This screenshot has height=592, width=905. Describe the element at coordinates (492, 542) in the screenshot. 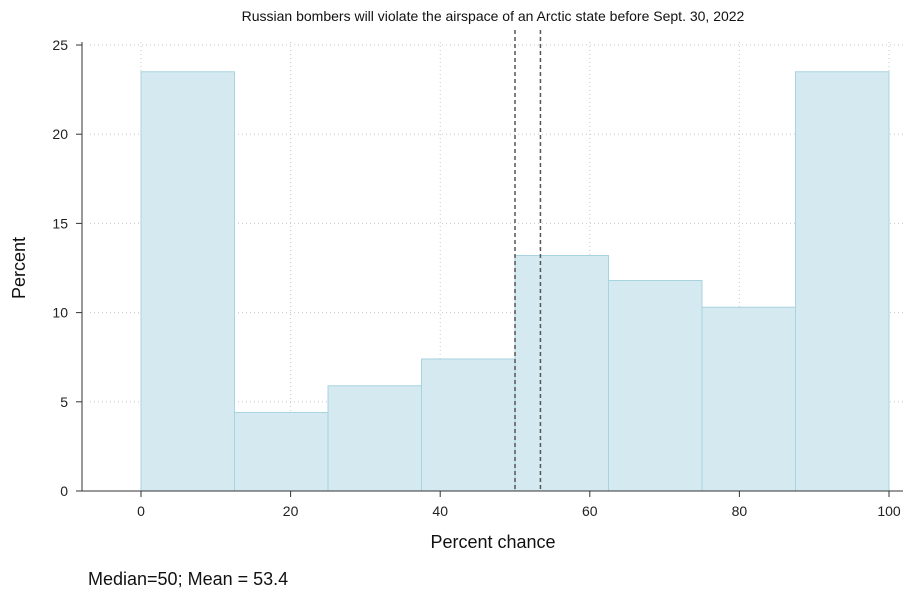

I see `x-axis-title: Percent chance` at that location.